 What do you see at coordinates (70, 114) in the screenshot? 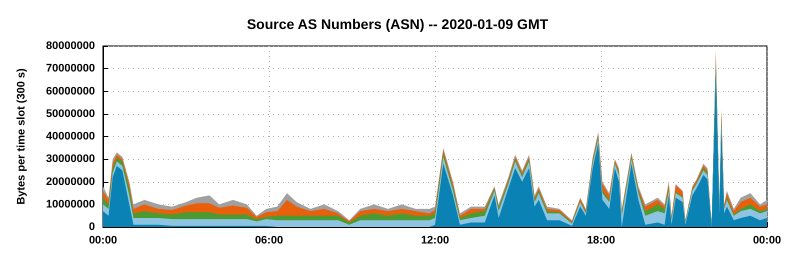
I see `y-tick-label: 50000000` at bounding box center [70, 114].